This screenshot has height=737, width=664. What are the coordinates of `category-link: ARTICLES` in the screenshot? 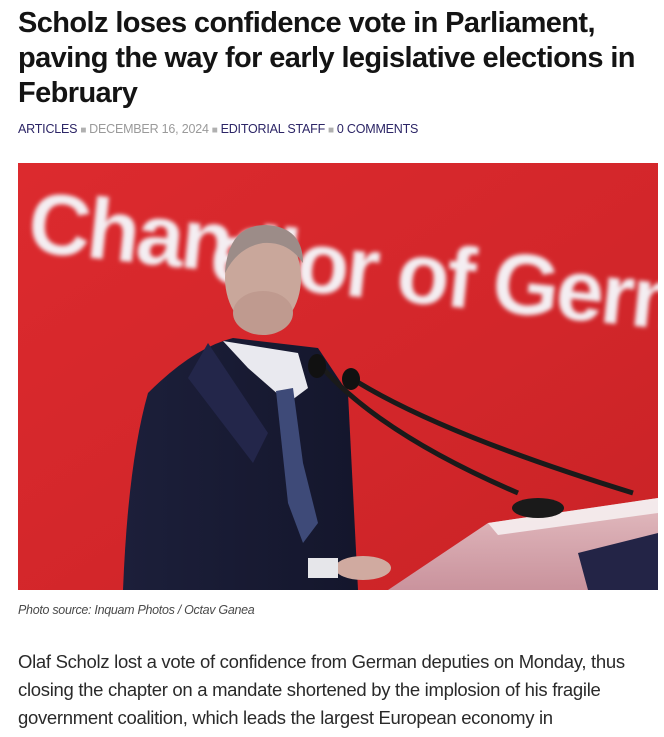 It's located at (48, 129).